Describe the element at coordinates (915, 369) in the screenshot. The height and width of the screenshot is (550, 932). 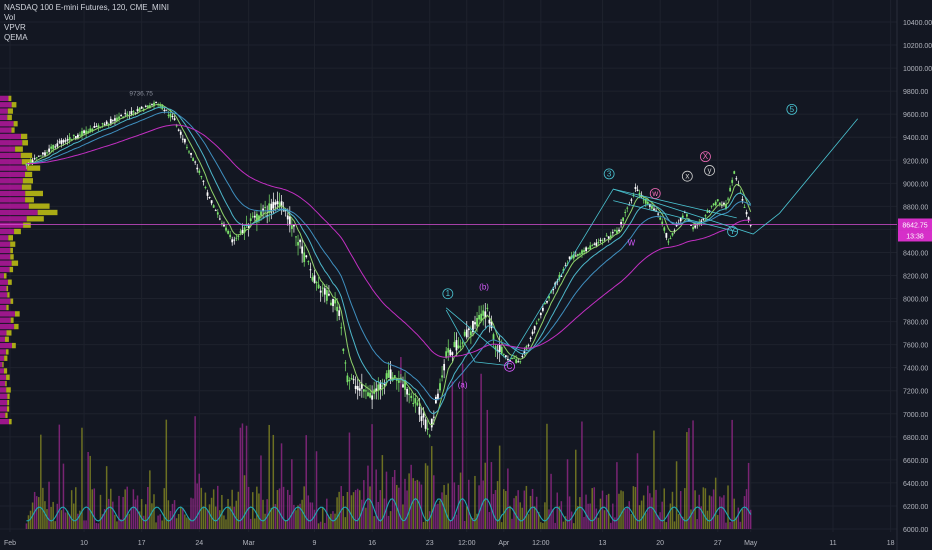
I see `price-tick-label: 7400.00` at that location.